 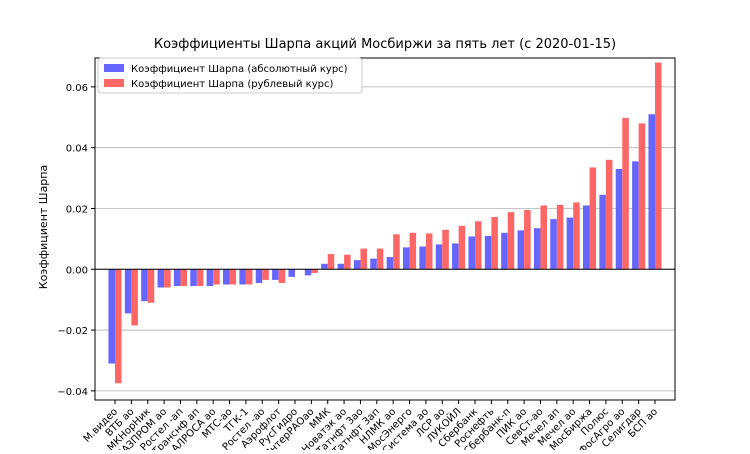 What do you see at coordinates (76, 240) in the screenshot?
I see `y-ticks: −0.04 −0.02 0.00 0.02 0.04 0.06` at bounding box center [76, 240].